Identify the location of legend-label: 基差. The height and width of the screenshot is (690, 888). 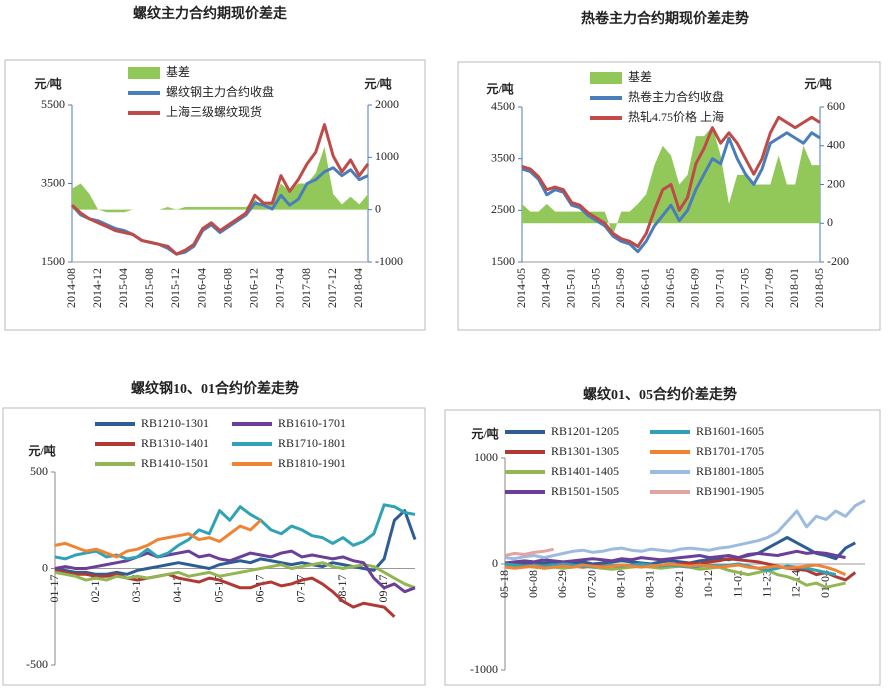
(178, 72).